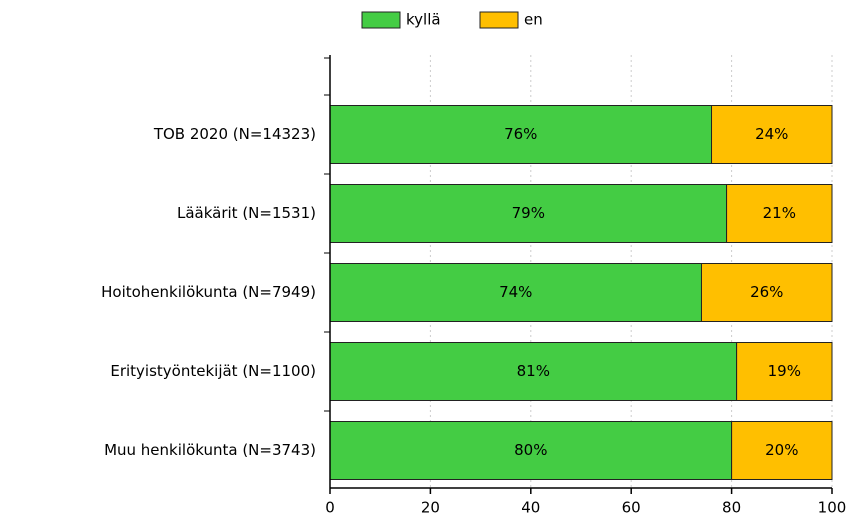  What do you see at coordinates (208, 292) in the screenshot?
I see `y-tick-label: Hoitohenkilökunta (N=7949)` at bounding box center [208, 292].